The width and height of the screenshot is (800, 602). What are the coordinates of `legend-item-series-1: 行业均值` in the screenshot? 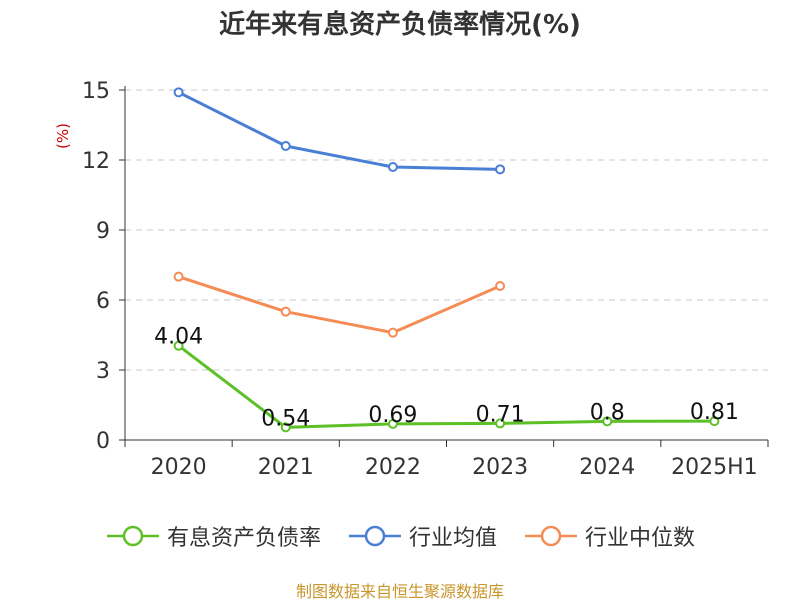 It's located at (422, 536).